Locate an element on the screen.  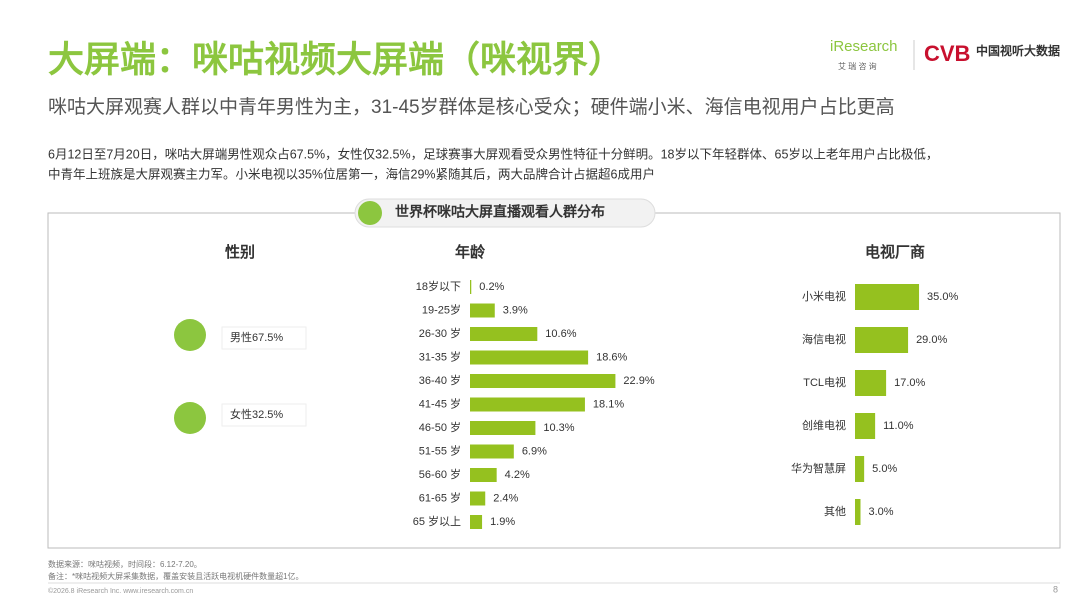
category-label: 56-60 岁 is located at coordinates (440, 474).